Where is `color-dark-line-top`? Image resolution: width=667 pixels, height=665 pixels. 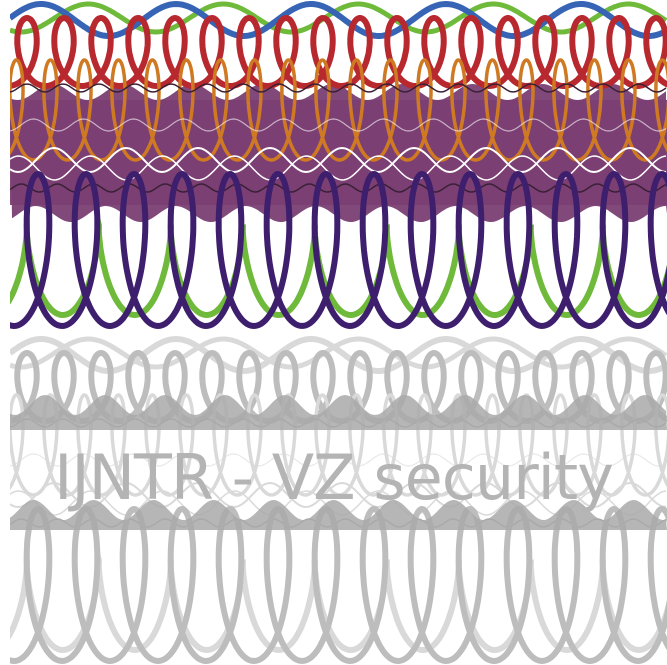
color-dark-line-top is located at coordinates (338, 88).